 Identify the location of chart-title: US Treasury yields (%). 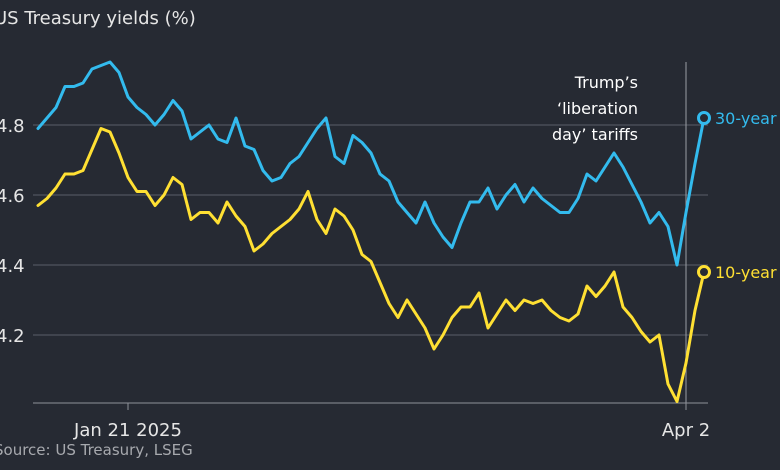
(98, 18).